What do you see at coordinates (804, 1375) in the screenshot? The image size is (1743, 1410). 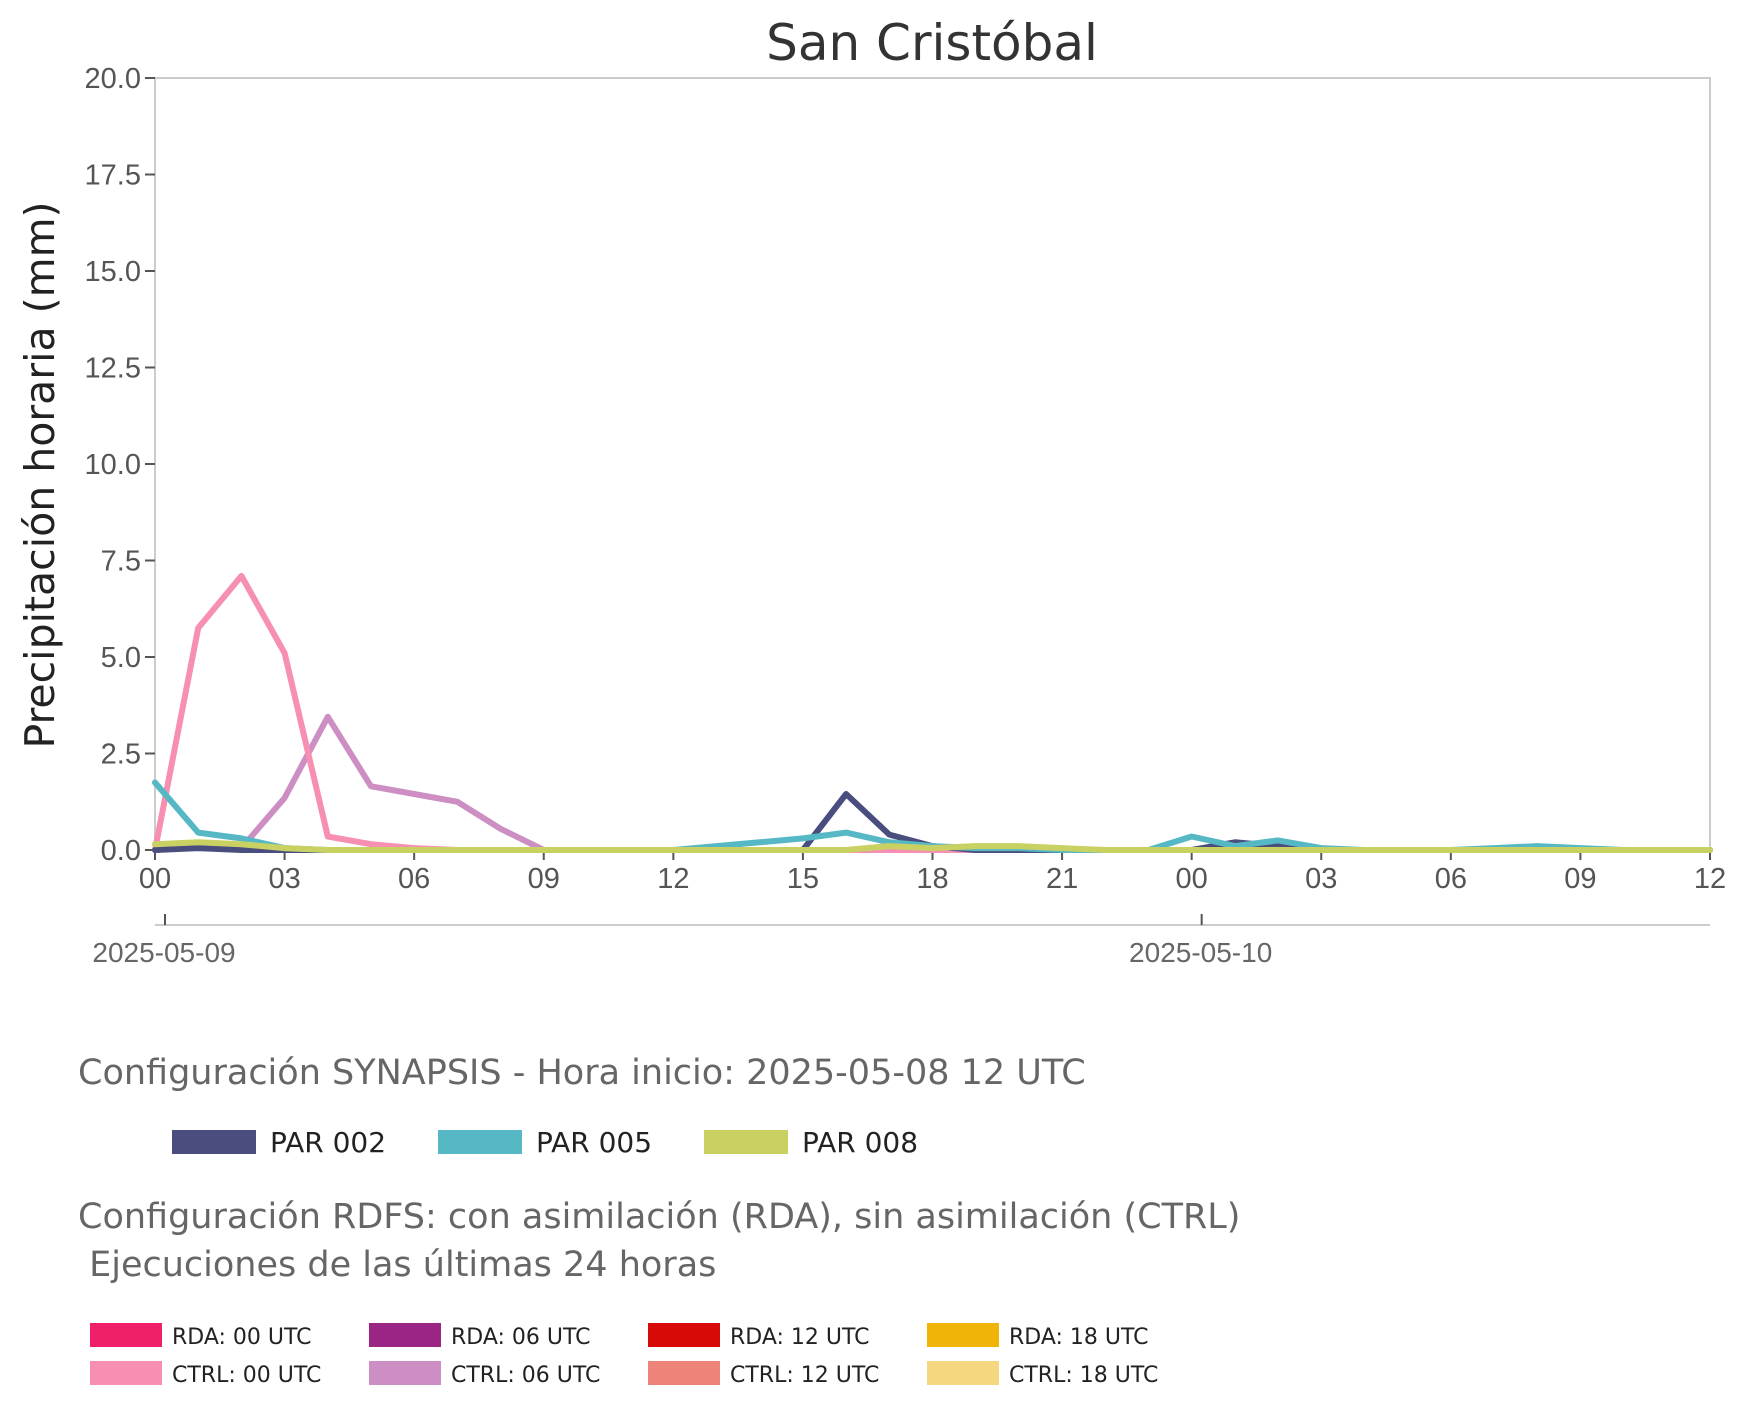 I see `legend-label: CTRL: 12 UTC` at bounding box center [804, 1375].